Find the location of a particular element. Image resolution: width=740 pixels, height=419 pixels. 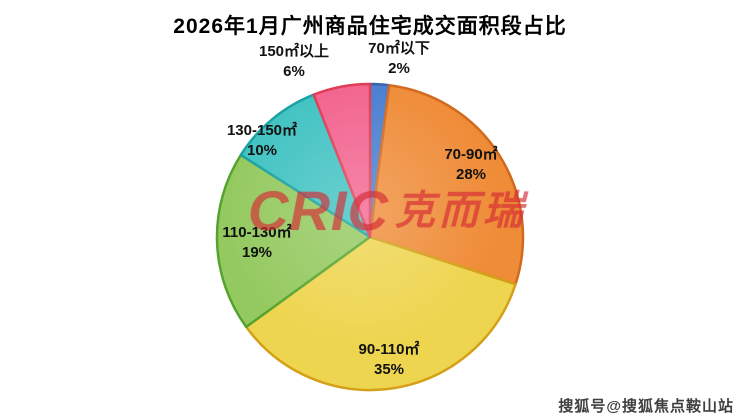

pie-label-110-130: 110-130㎡ 19% is located at coordinates (256, 242).